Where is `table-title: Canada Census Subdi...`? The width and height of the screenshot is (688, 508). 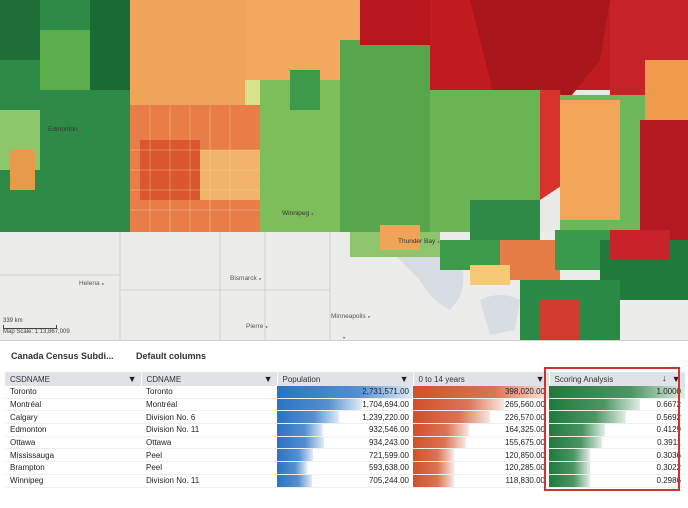
table-title: Canada Census Subdi... is located at coordinates (62, 356).